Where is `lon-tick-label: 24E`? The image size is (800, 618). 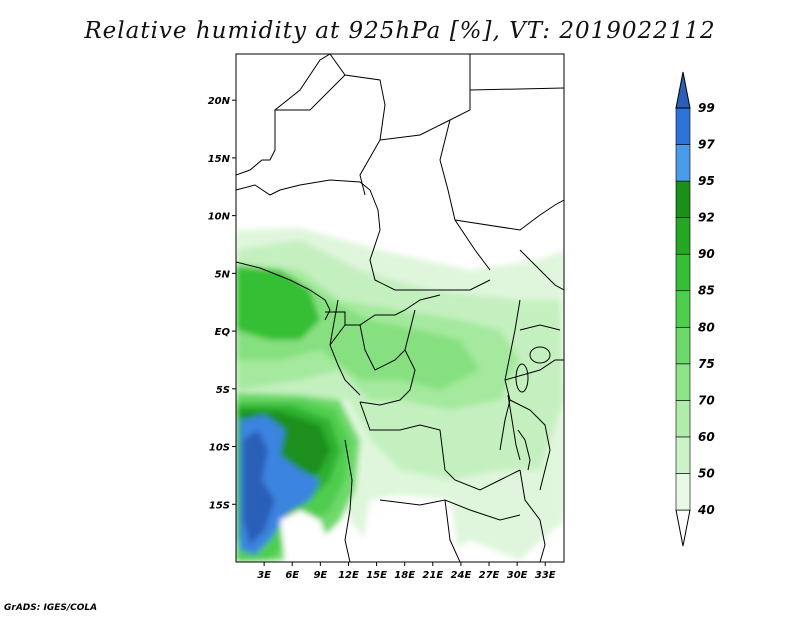 lon-tick-label: 24E is located at coordinates (461, 575).